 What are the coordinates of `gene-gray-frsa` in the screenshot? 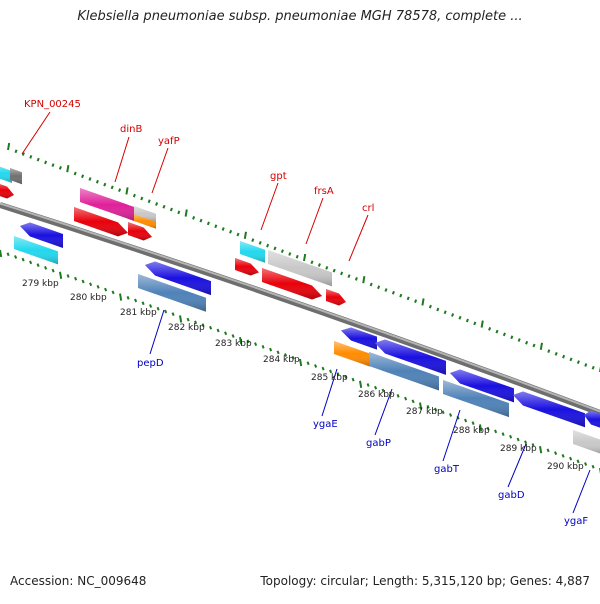 It's located at (300, 268).